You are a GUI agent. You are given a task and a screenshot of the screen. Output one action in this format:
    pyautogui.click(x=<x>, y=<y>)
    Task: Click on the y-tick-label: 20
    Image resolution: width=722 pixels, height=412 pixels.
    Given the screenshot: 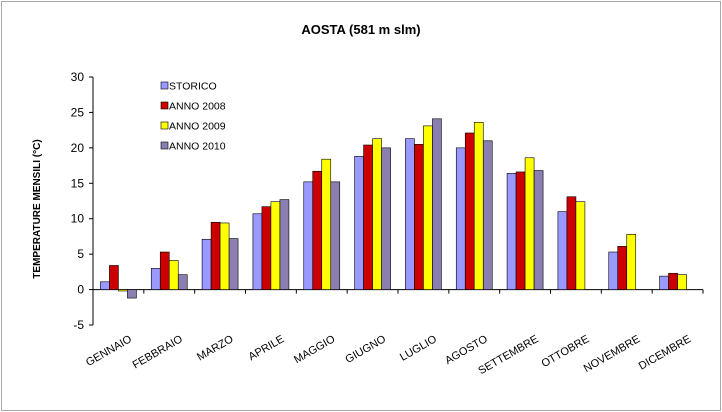 What is the action you would take?
    pyautogui.click(x=78, y=148)
    